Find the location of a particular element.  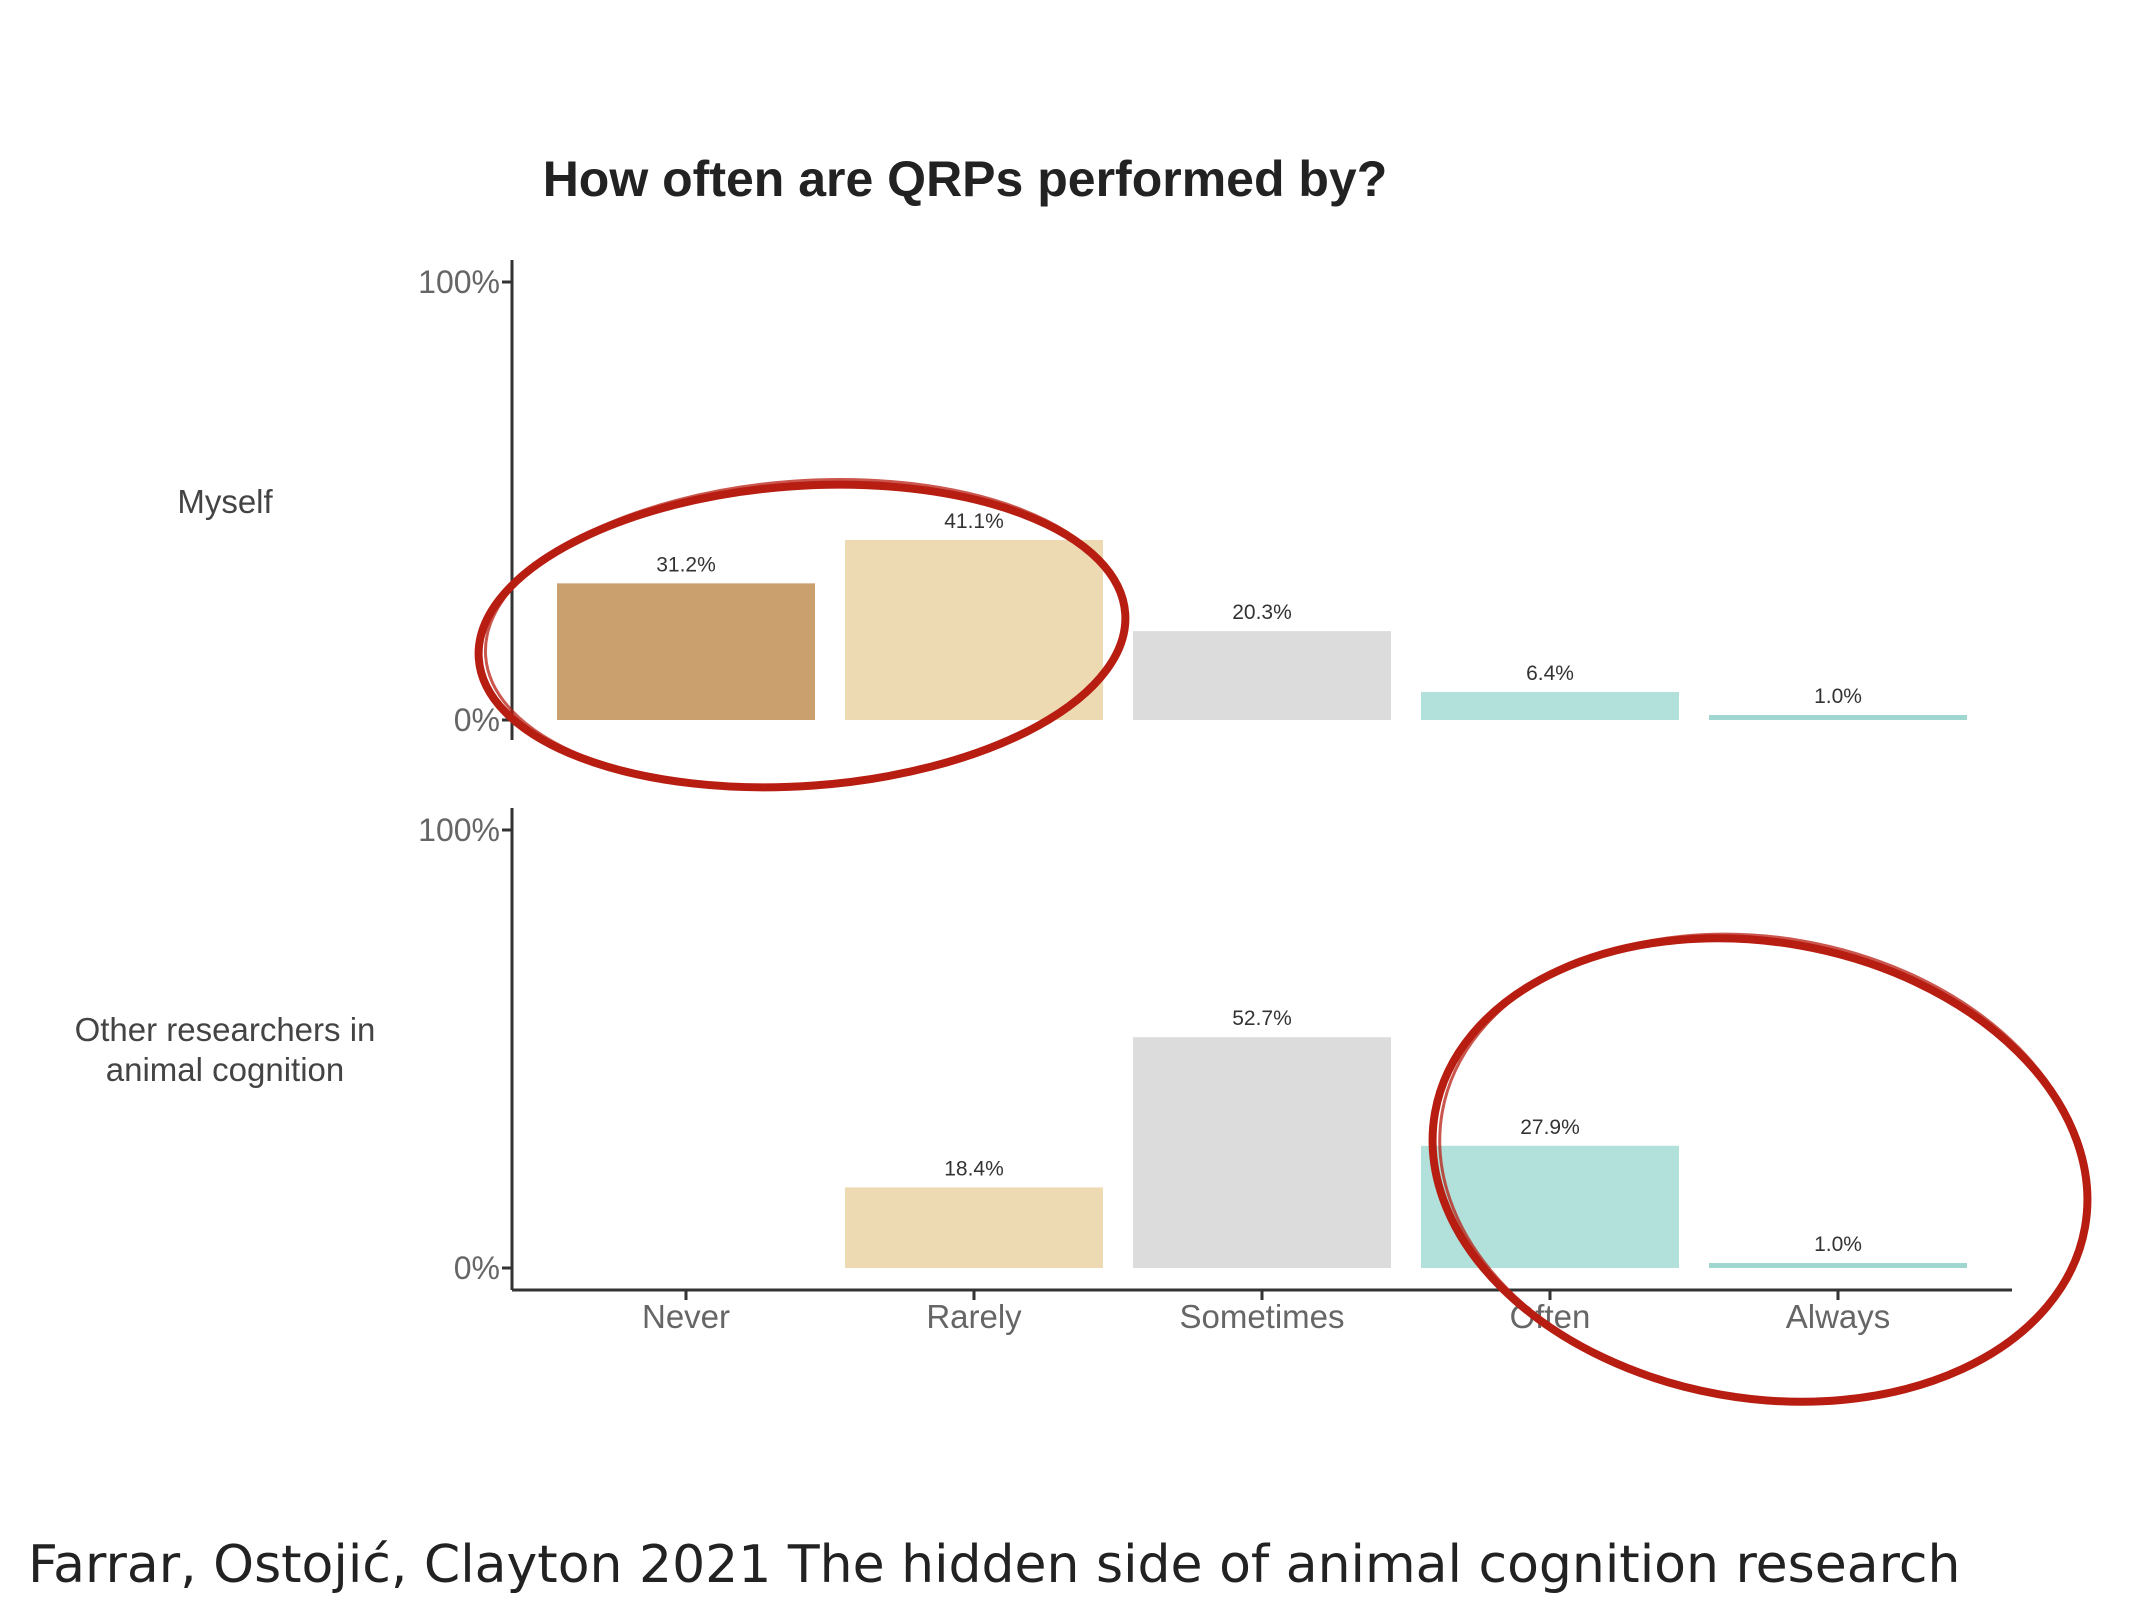

row-label-other-line2: animal cognition is located at coordinates (225, 1069).